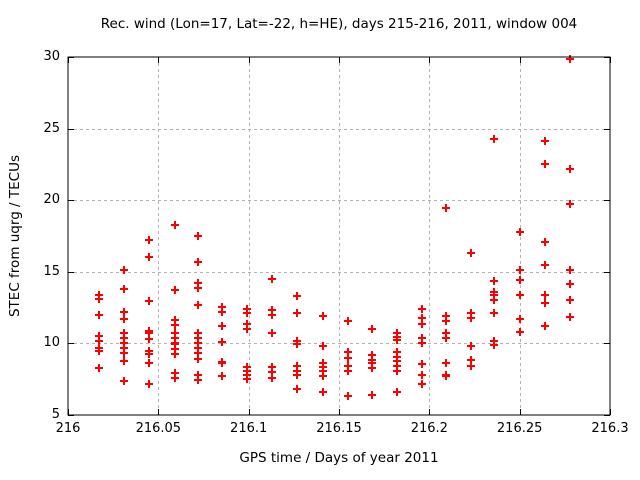 This screenshot has height=480, width=640. I want to click on y-tick-label: 15, so click(51, 271).